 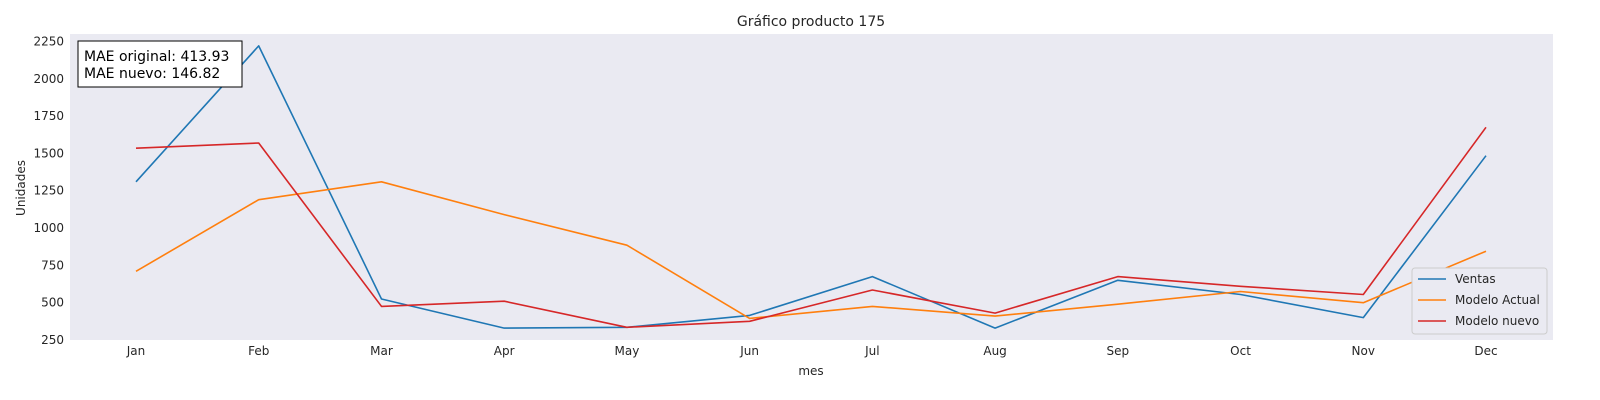 What do you see at coordinates (156, 57) in the screenshot?
I see `mae-original-text: MAE original: 413.93` at bounding box center [156, 57].